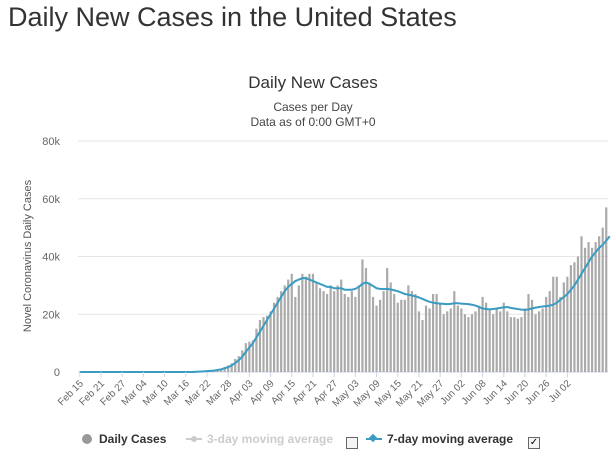 The height and width of the screenshot is (458, 612). I want to click on legend-3-day-average: 3-day moving average, so click(259, 439).